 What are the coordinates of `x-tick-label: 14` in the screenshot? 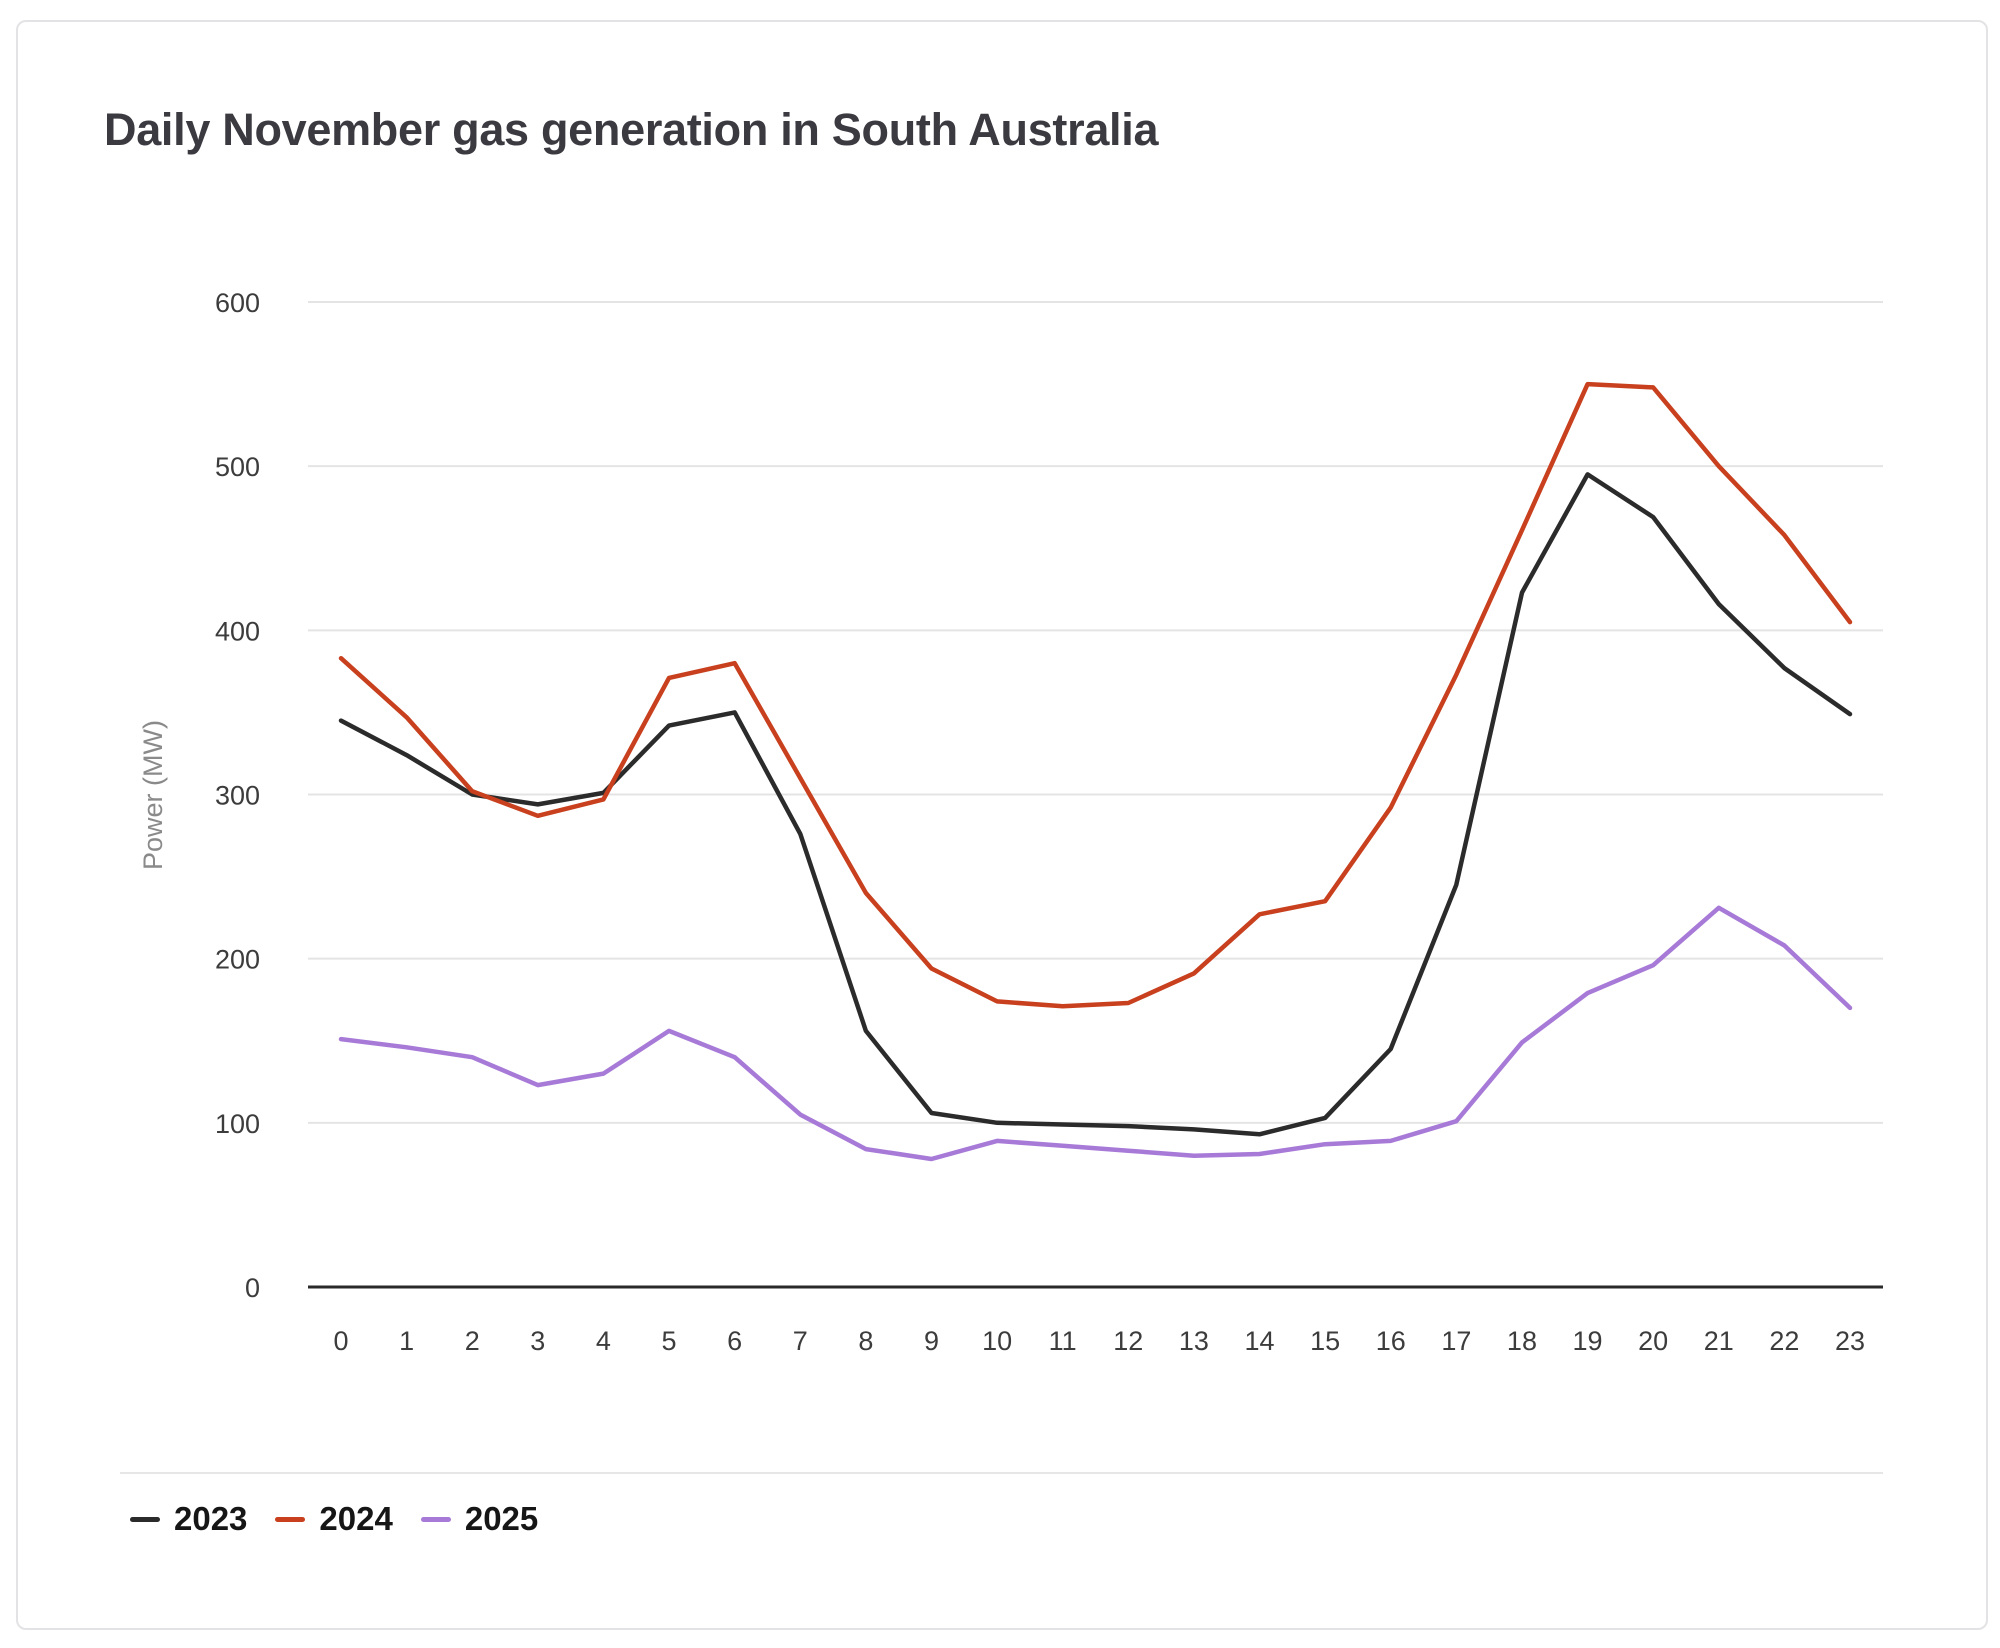 It's located at (1259, 1341).